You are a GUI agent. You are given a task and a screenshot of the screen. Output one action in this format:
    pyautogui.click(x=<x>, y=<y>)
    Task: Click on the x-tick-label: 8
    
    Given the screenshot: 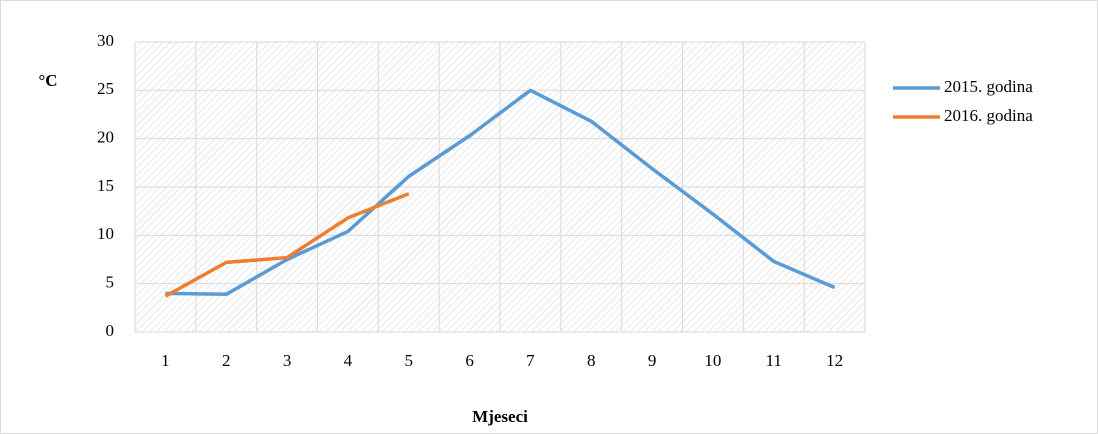 What is the action you would take?
    pyautogui.click(x=591, y=360)
    